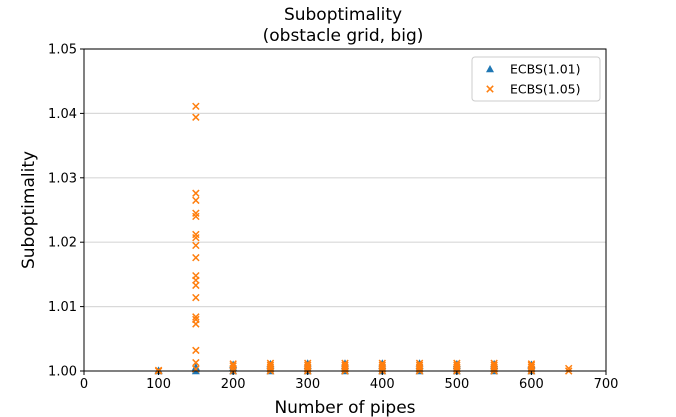 Image resolution: width=676 pixels, height=417 pixels. I want to click on x-tick-label: 200, so click(233, 384).